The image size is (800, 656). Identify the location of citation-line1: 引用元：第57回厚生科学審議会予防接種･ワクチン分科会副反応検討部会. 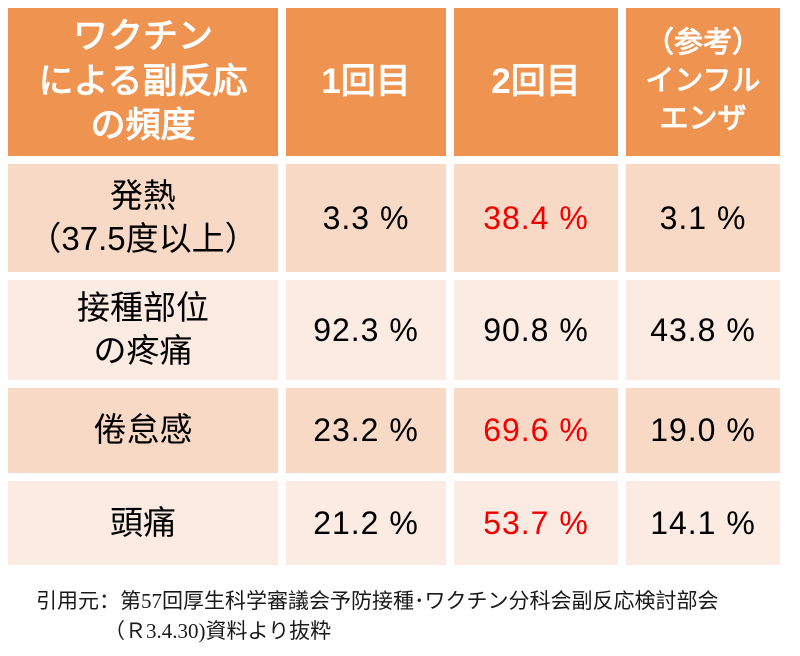
(377, 601).